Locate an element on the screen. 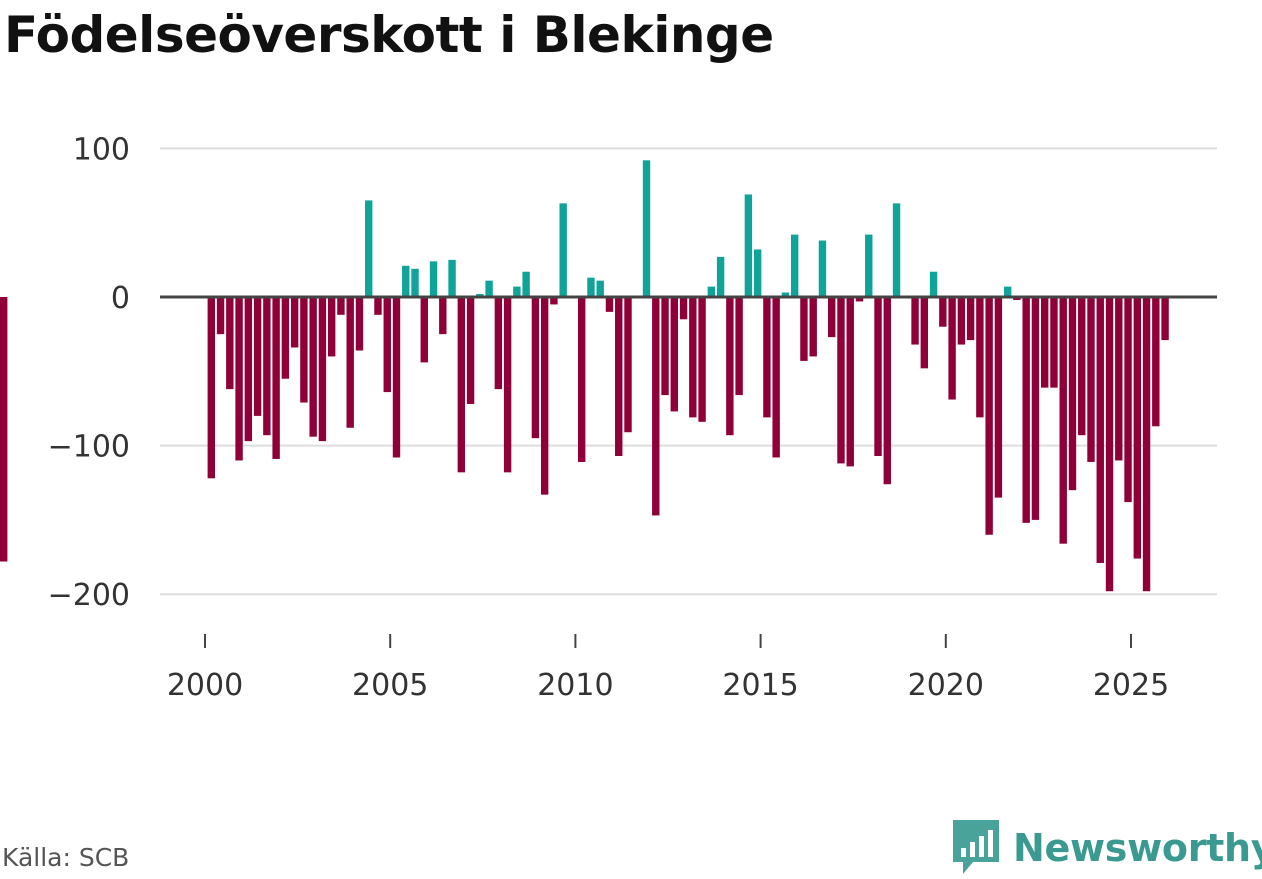  brand-logo: Newsworthy is located at coordinates (1106, 848).